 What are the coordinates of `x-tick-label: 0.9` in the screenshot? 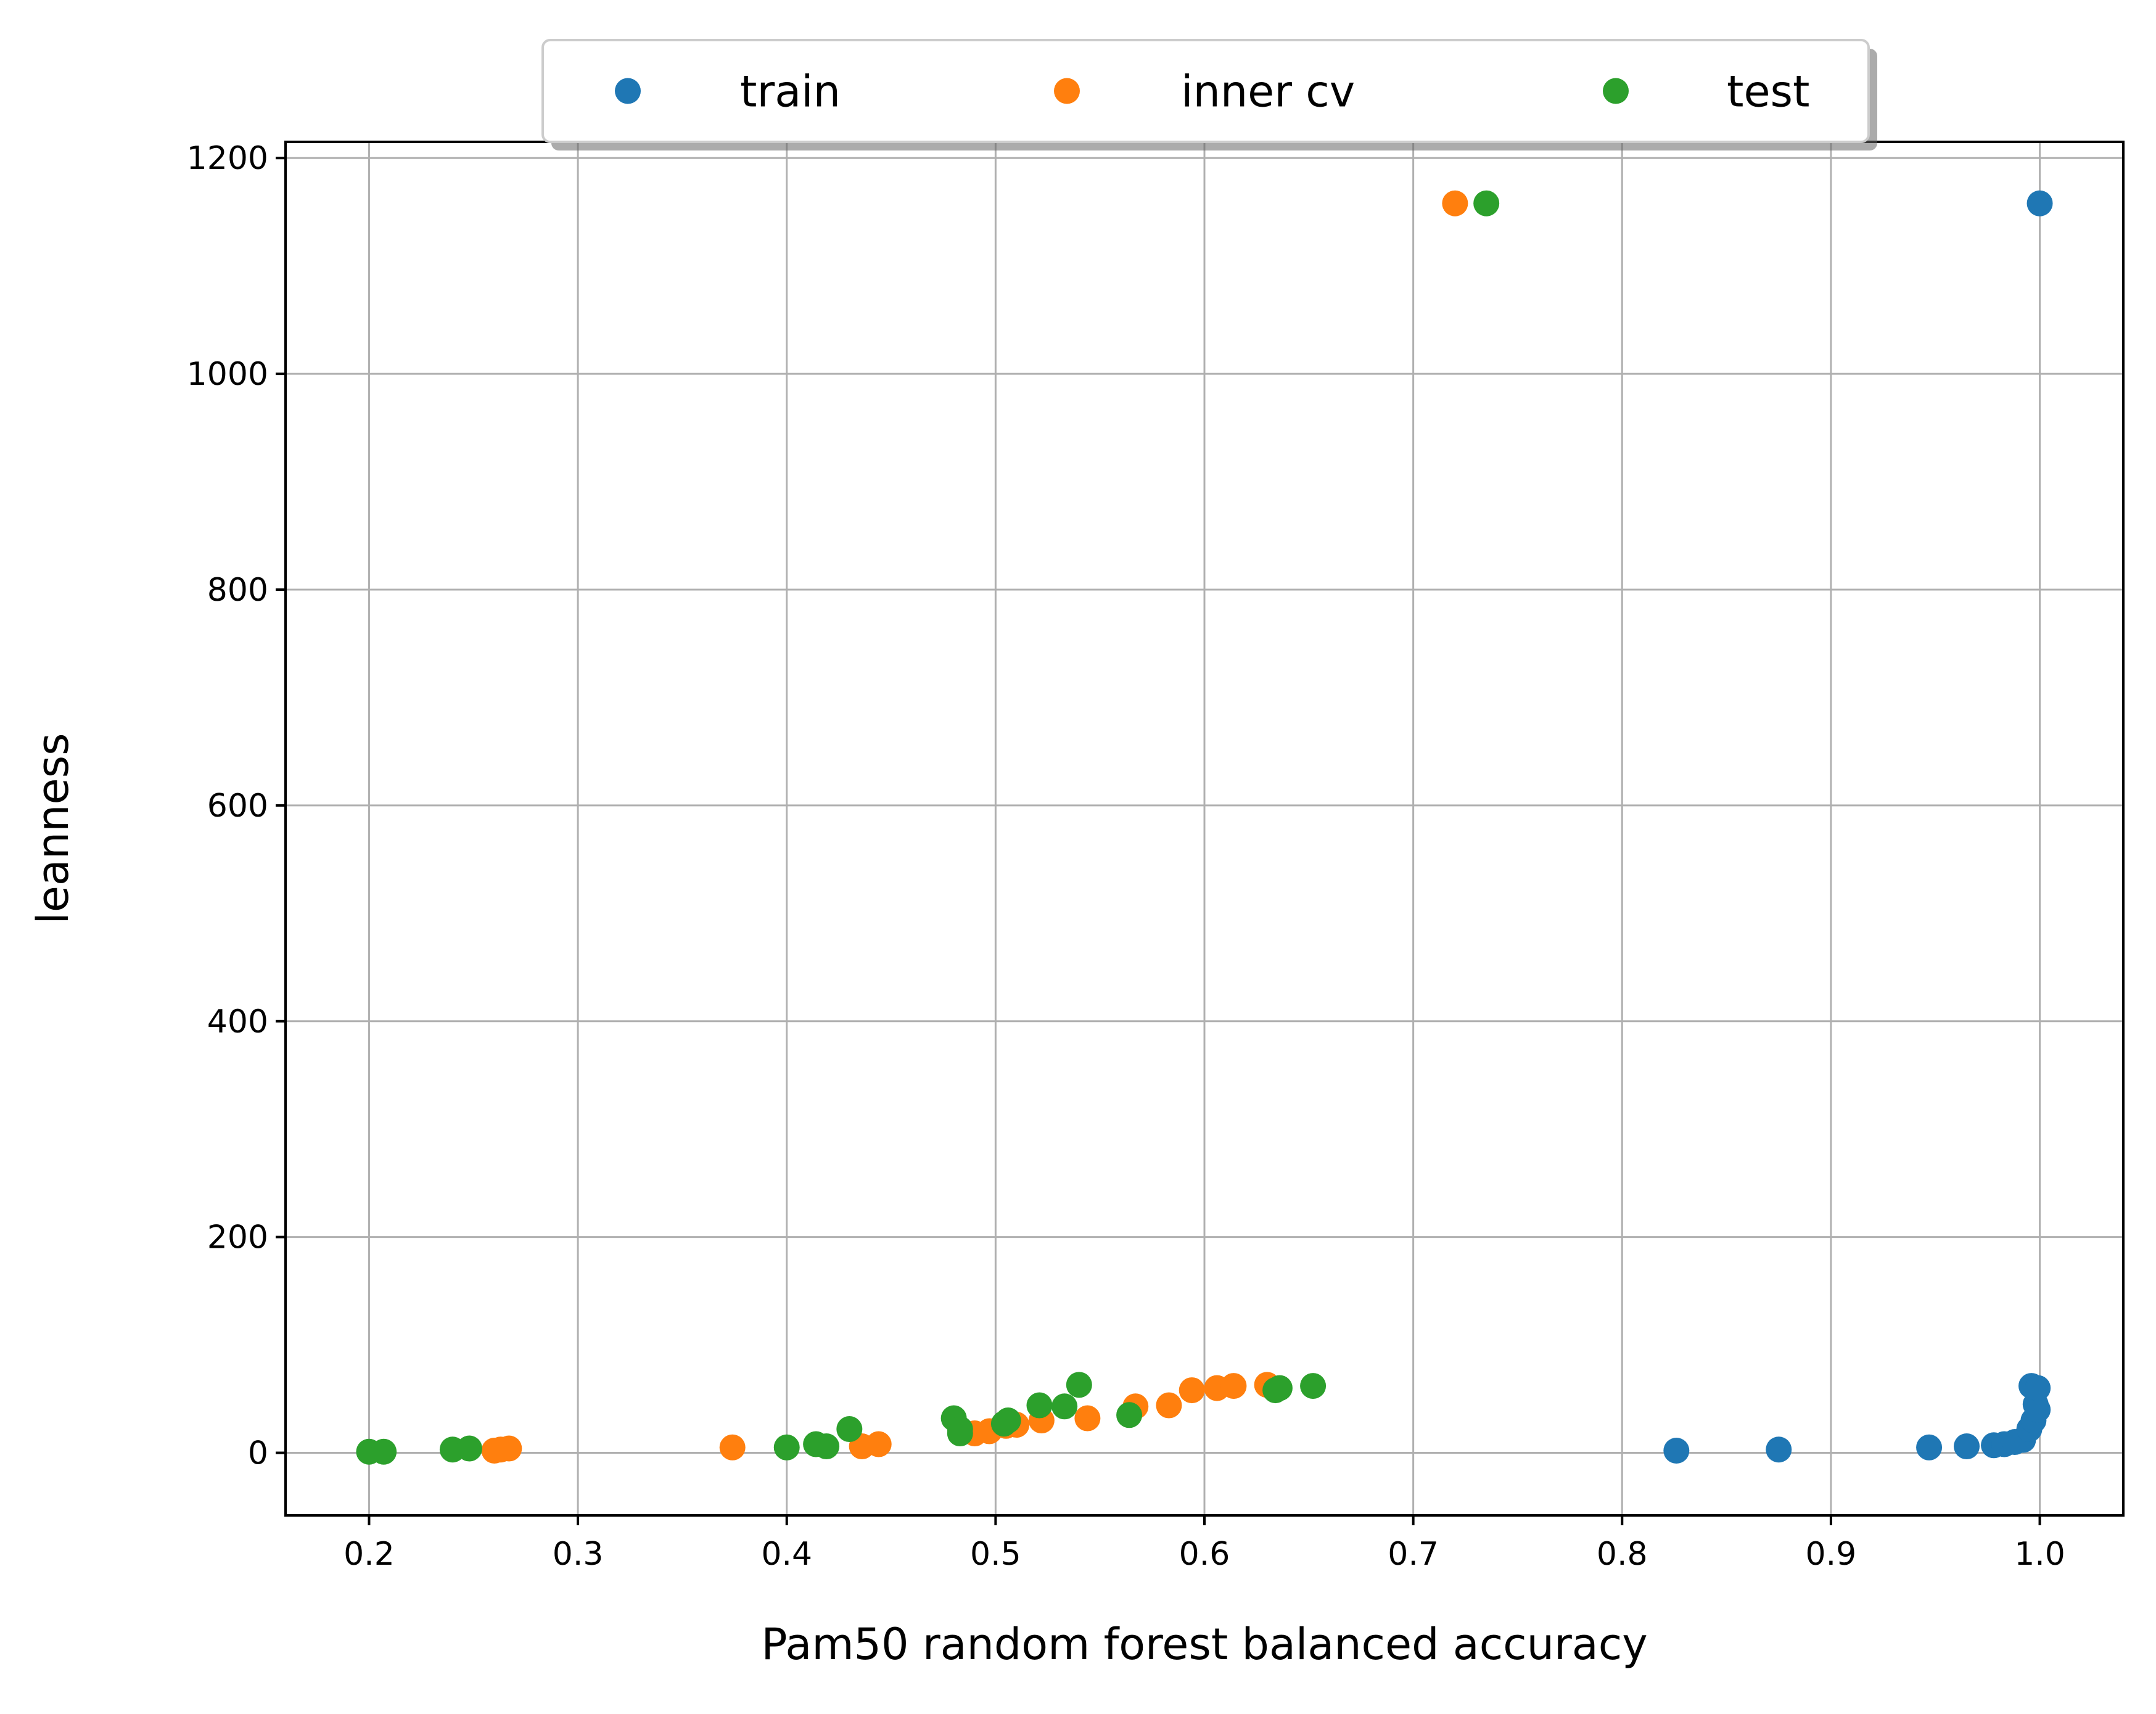 It's located at (1831, 1554).